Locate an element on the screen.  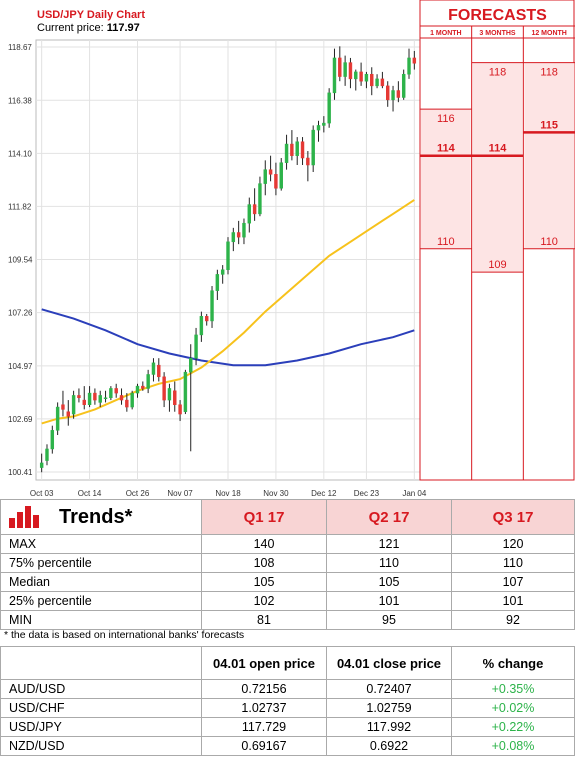
trends-row-label: MAX is located at coordinates (101, 544).